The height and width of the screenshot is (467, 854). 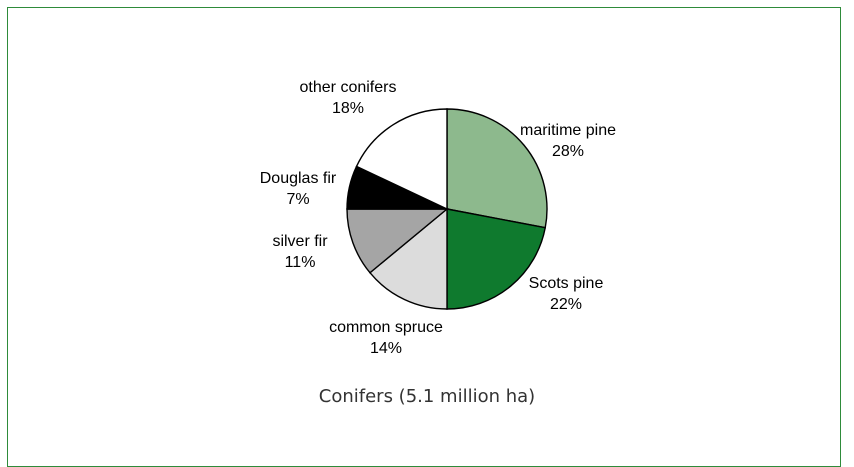 What do you see at coordinates (496, 259) in the screenshot?
I see `pie-slice-scots-pine` at bounding box center [496, 259].